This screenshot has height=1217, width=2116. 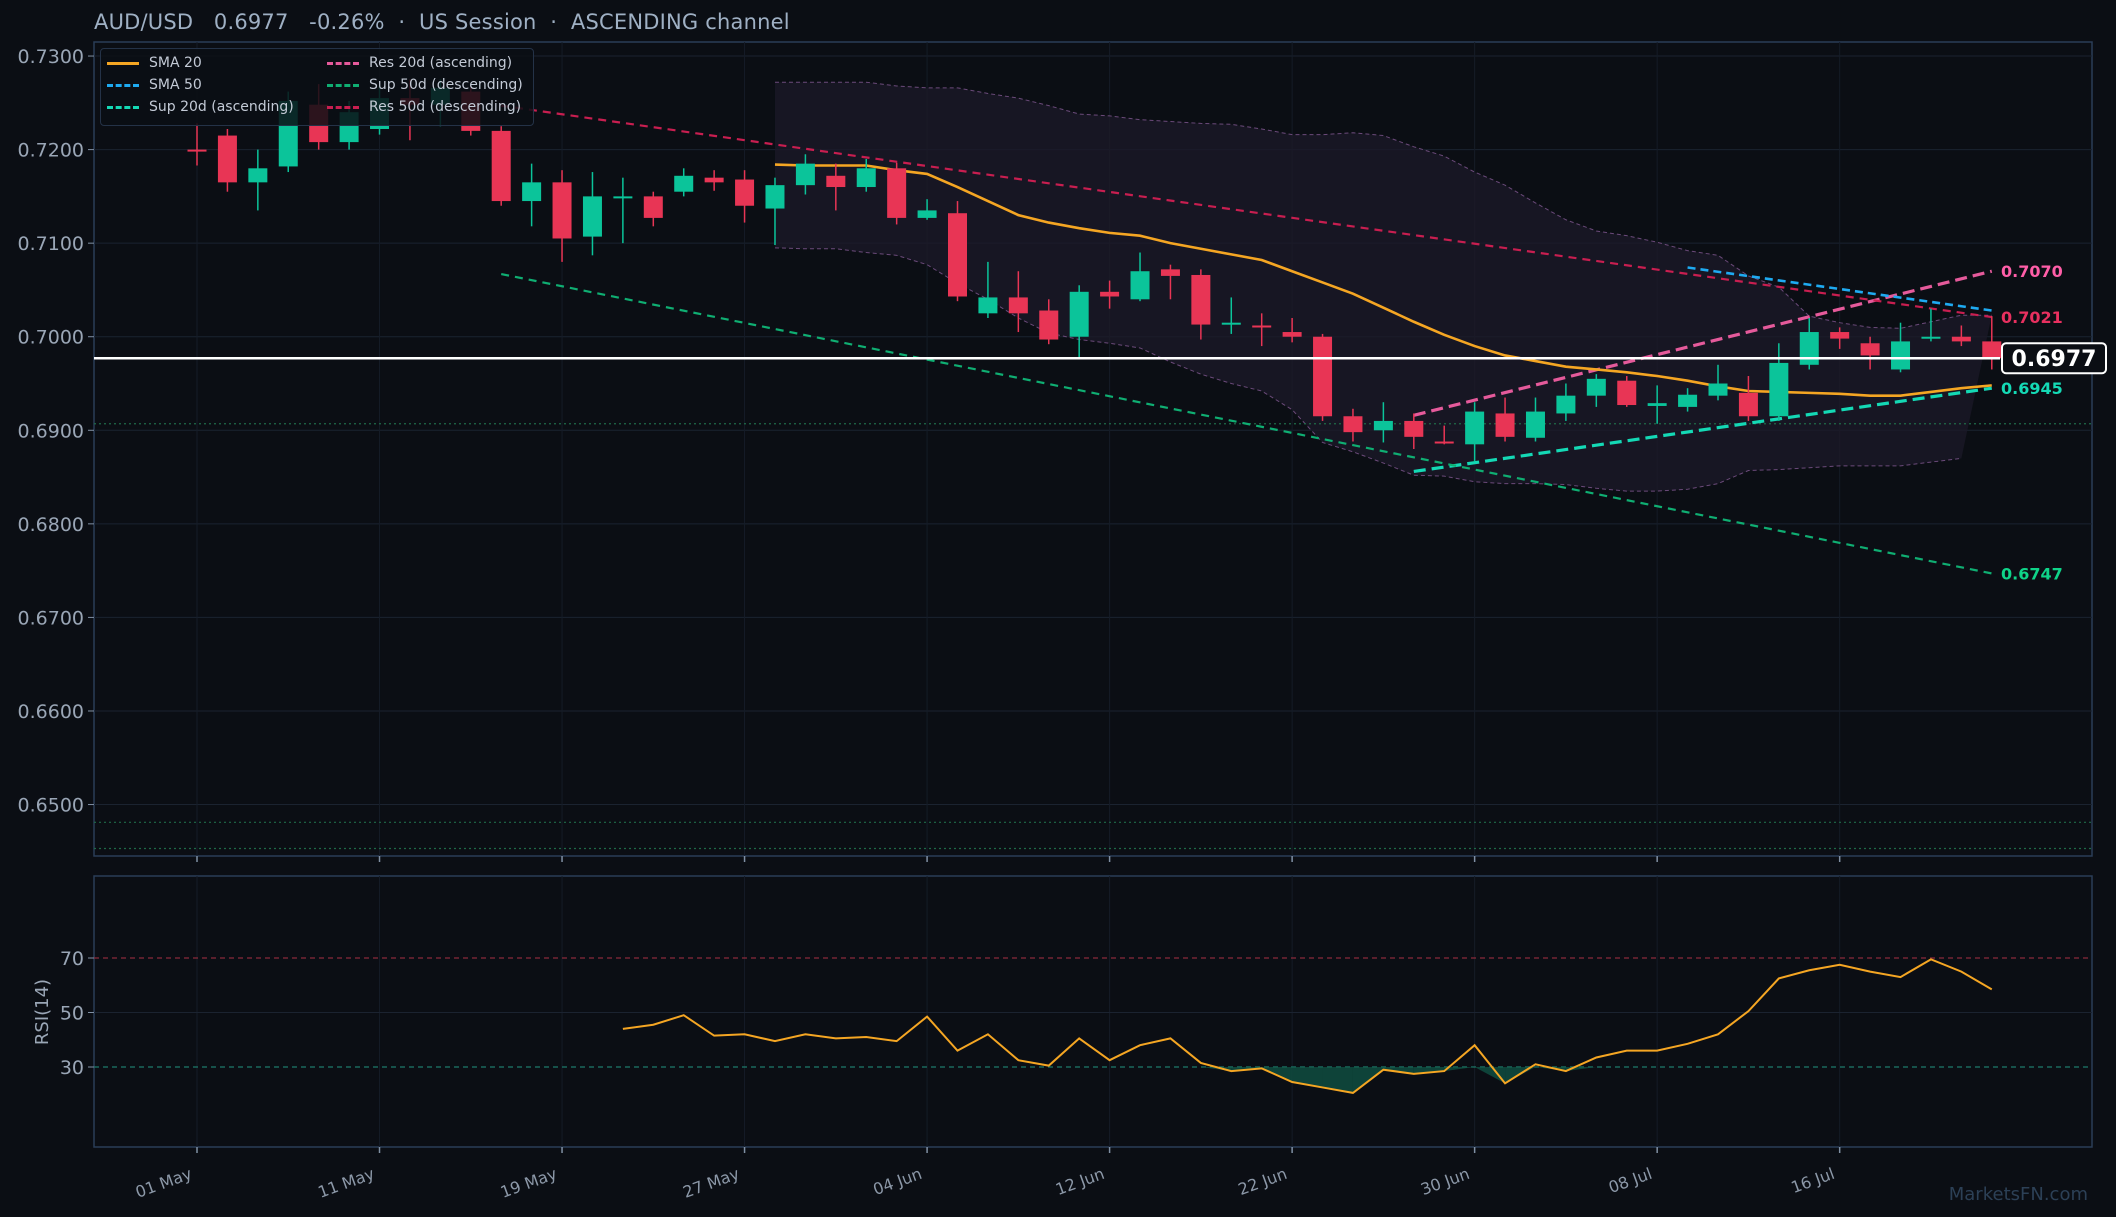 I want to click on legend-label: Res 50d (descending), so click(x=445, y=107).